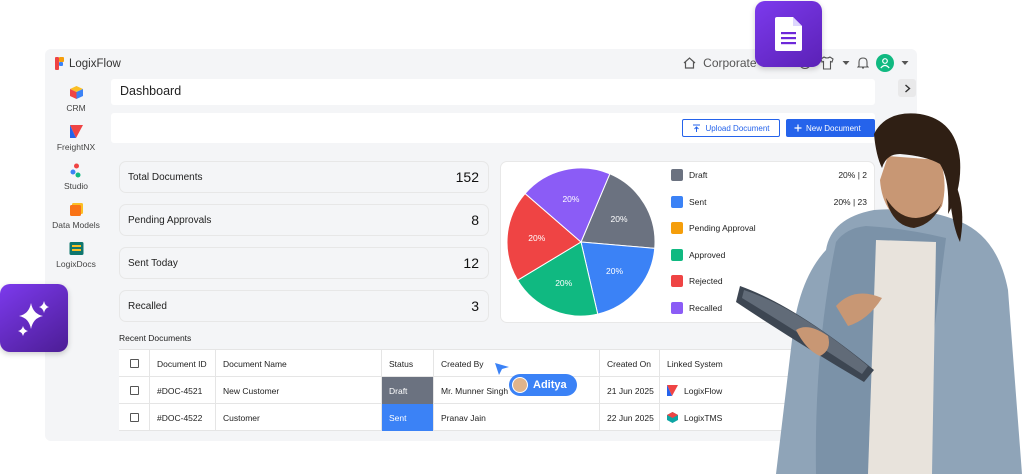 Image resolution: width=1024 pixels, height=474 pixels. Describe the element at coordinates (408, 390) in the screenshot. I see `status-badge: Draft` at that location.